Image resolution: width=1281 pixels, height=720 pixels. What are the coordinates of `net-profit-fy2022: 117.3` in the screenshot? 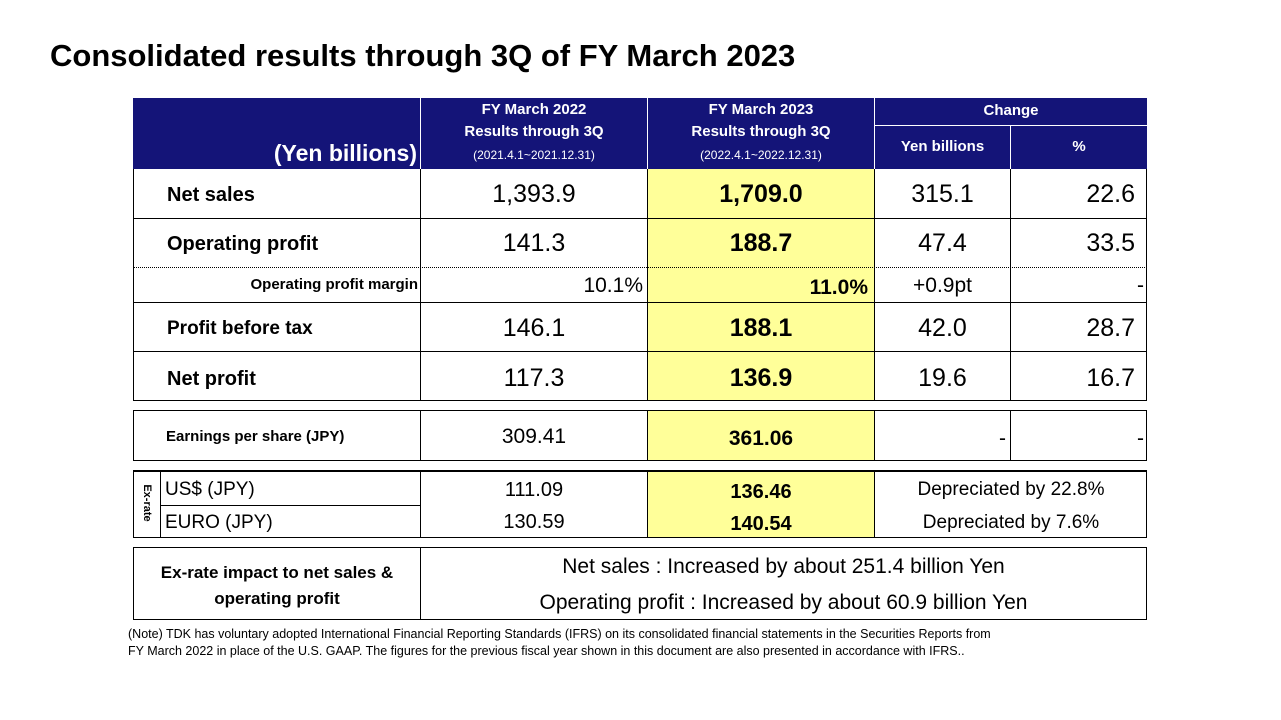 It's located at (534, 378).